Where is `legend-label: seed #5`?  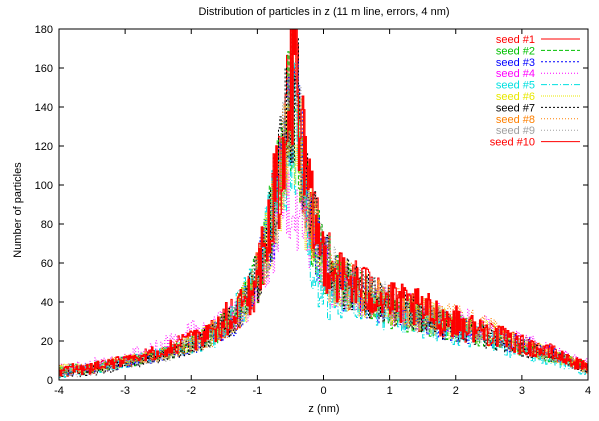 legend-label: seed #5 is located at coordinates (515, 86).